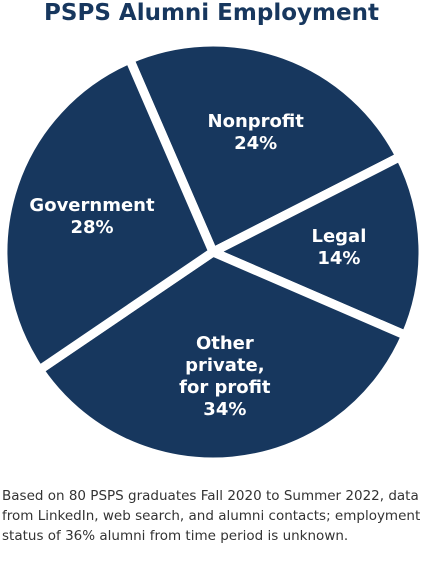 This screenshot has width=423, height=569. I want to click on chart-title: PSPS Alumni Employment, so click(211, 13).